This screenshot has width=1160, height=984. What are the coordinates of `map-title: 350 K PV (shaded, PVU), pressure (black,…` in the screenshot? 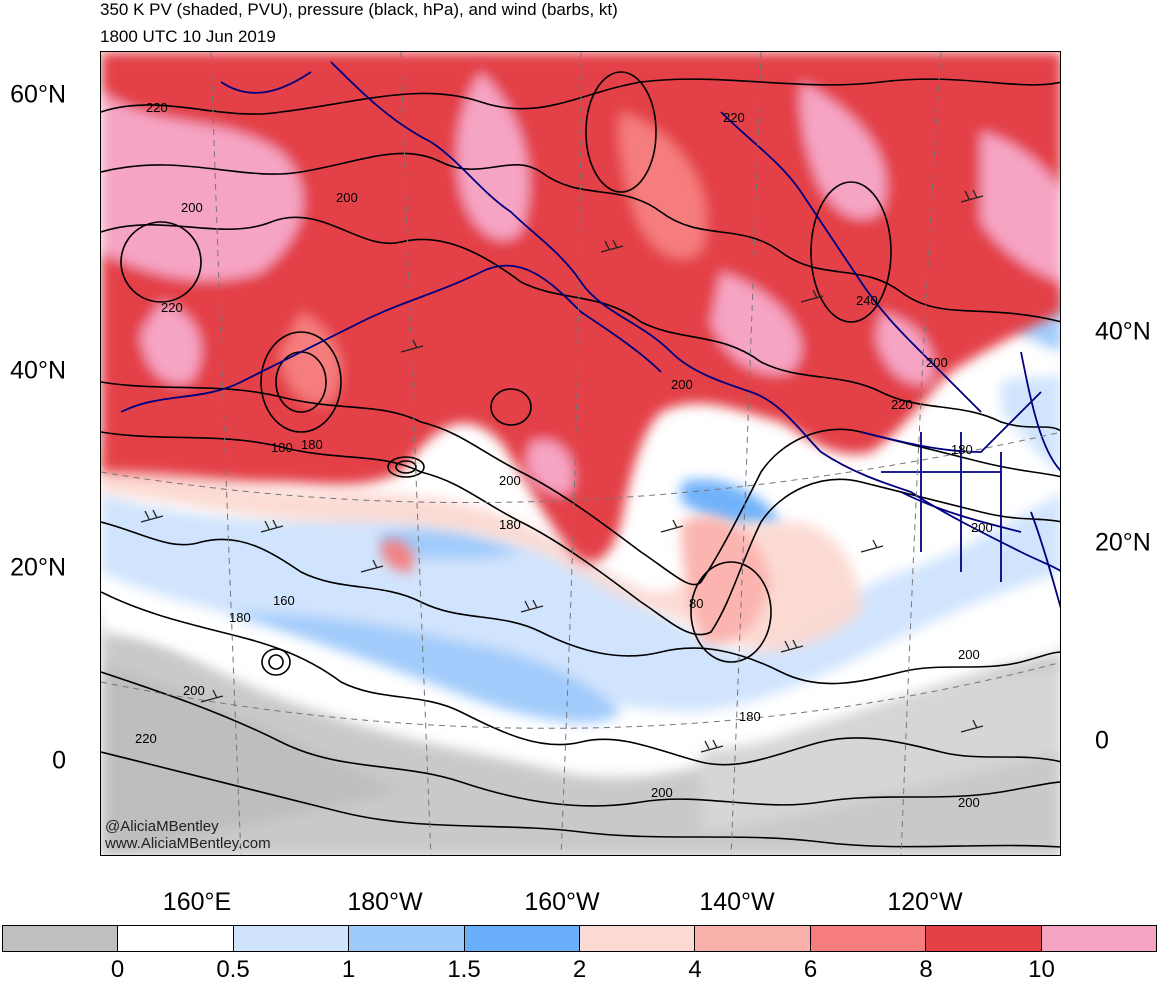 It's located at (359, 9).